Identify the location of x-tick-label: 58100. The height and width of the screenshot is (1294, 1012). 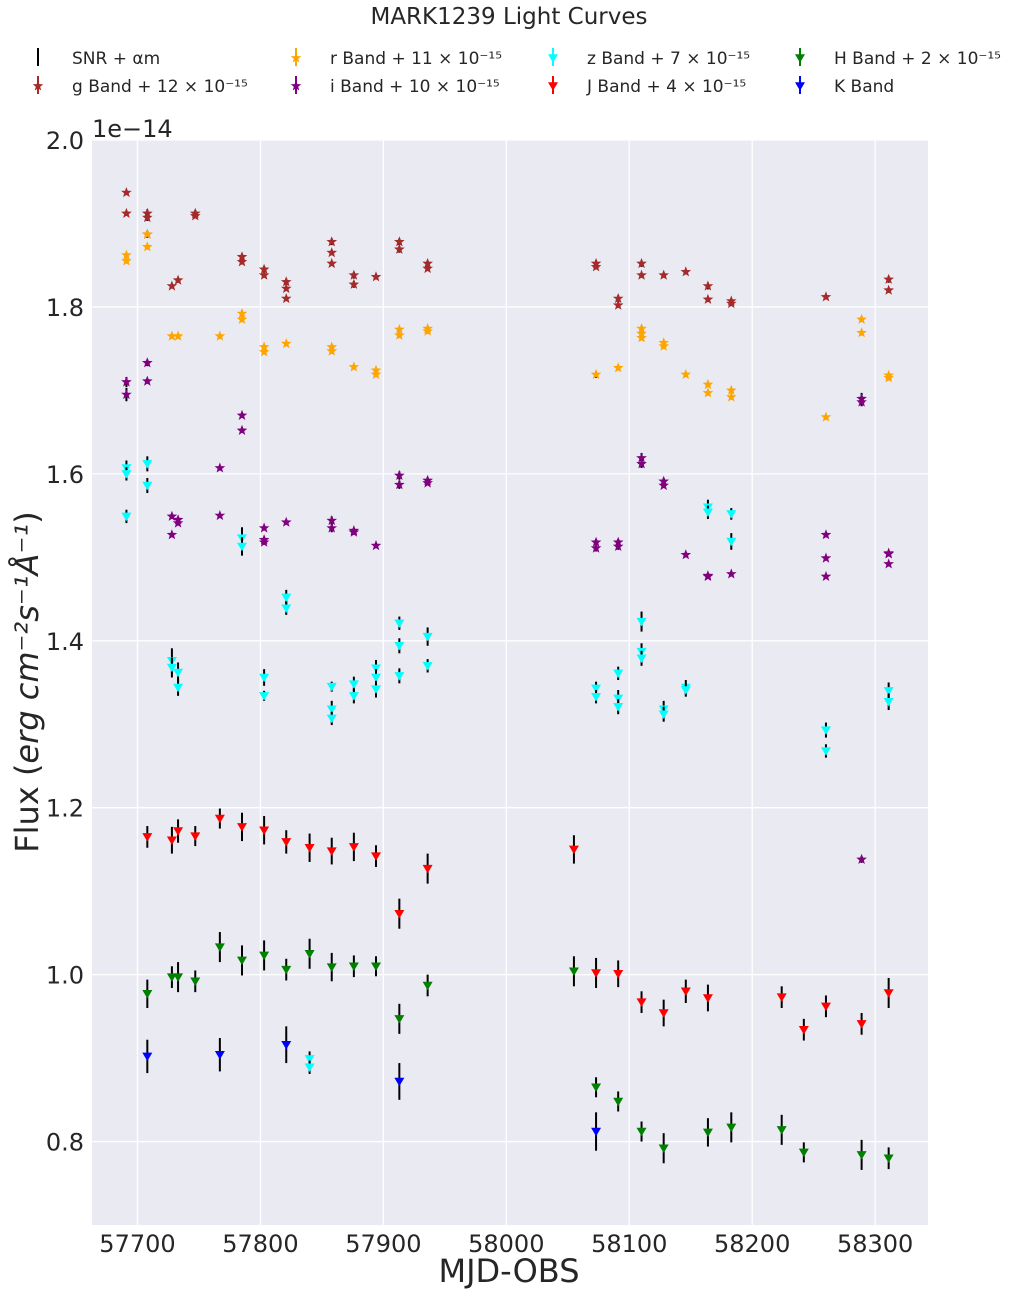
(629, 1244).